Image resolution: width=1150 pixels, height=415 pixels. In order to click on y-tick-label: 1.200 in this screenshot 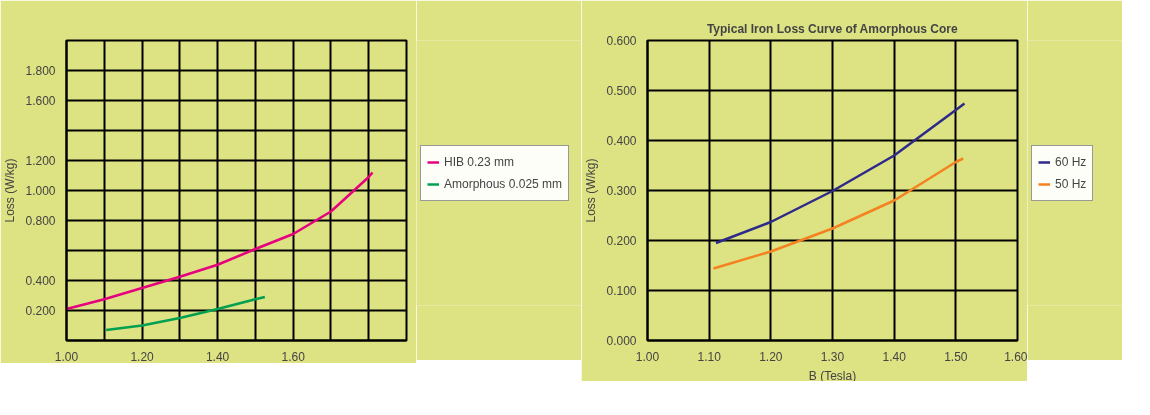, I will do `click(40, 161)`.